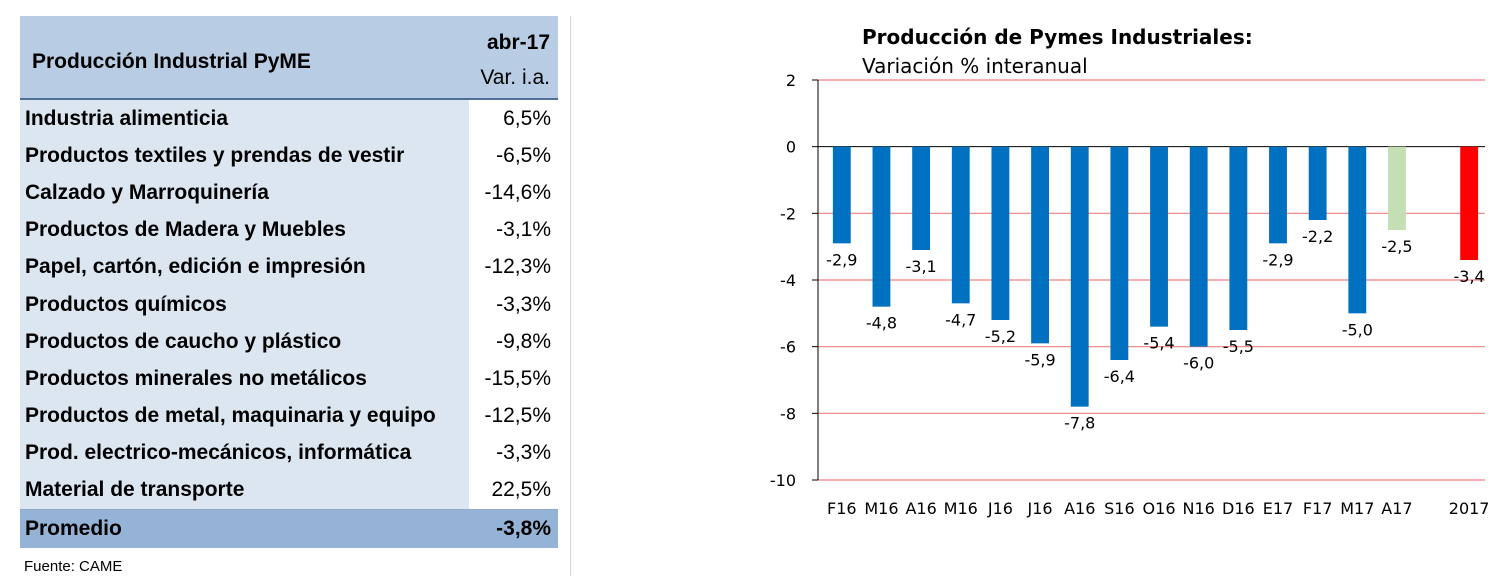 Image resolution: width=1500 pixels, height=584 pixels. What do you see at coordinates (1159, 508) in the screenshot?
I see `x-tick-label: O16` at bounding box center [1159, 508].